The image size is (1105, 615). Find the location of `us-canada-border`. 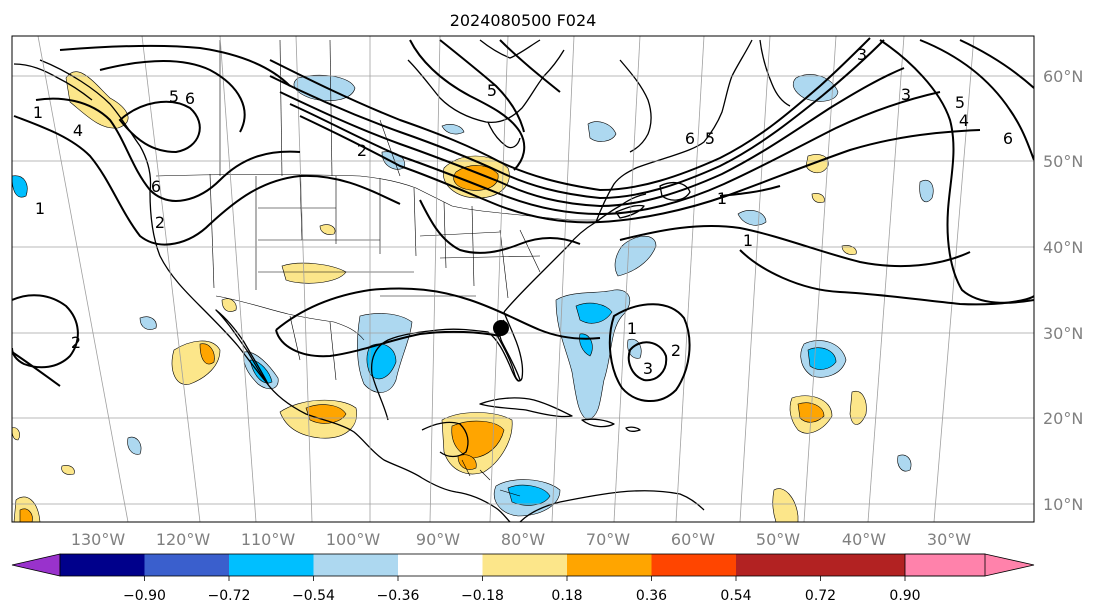

us-canada-border is located at coordinates (377, 197).